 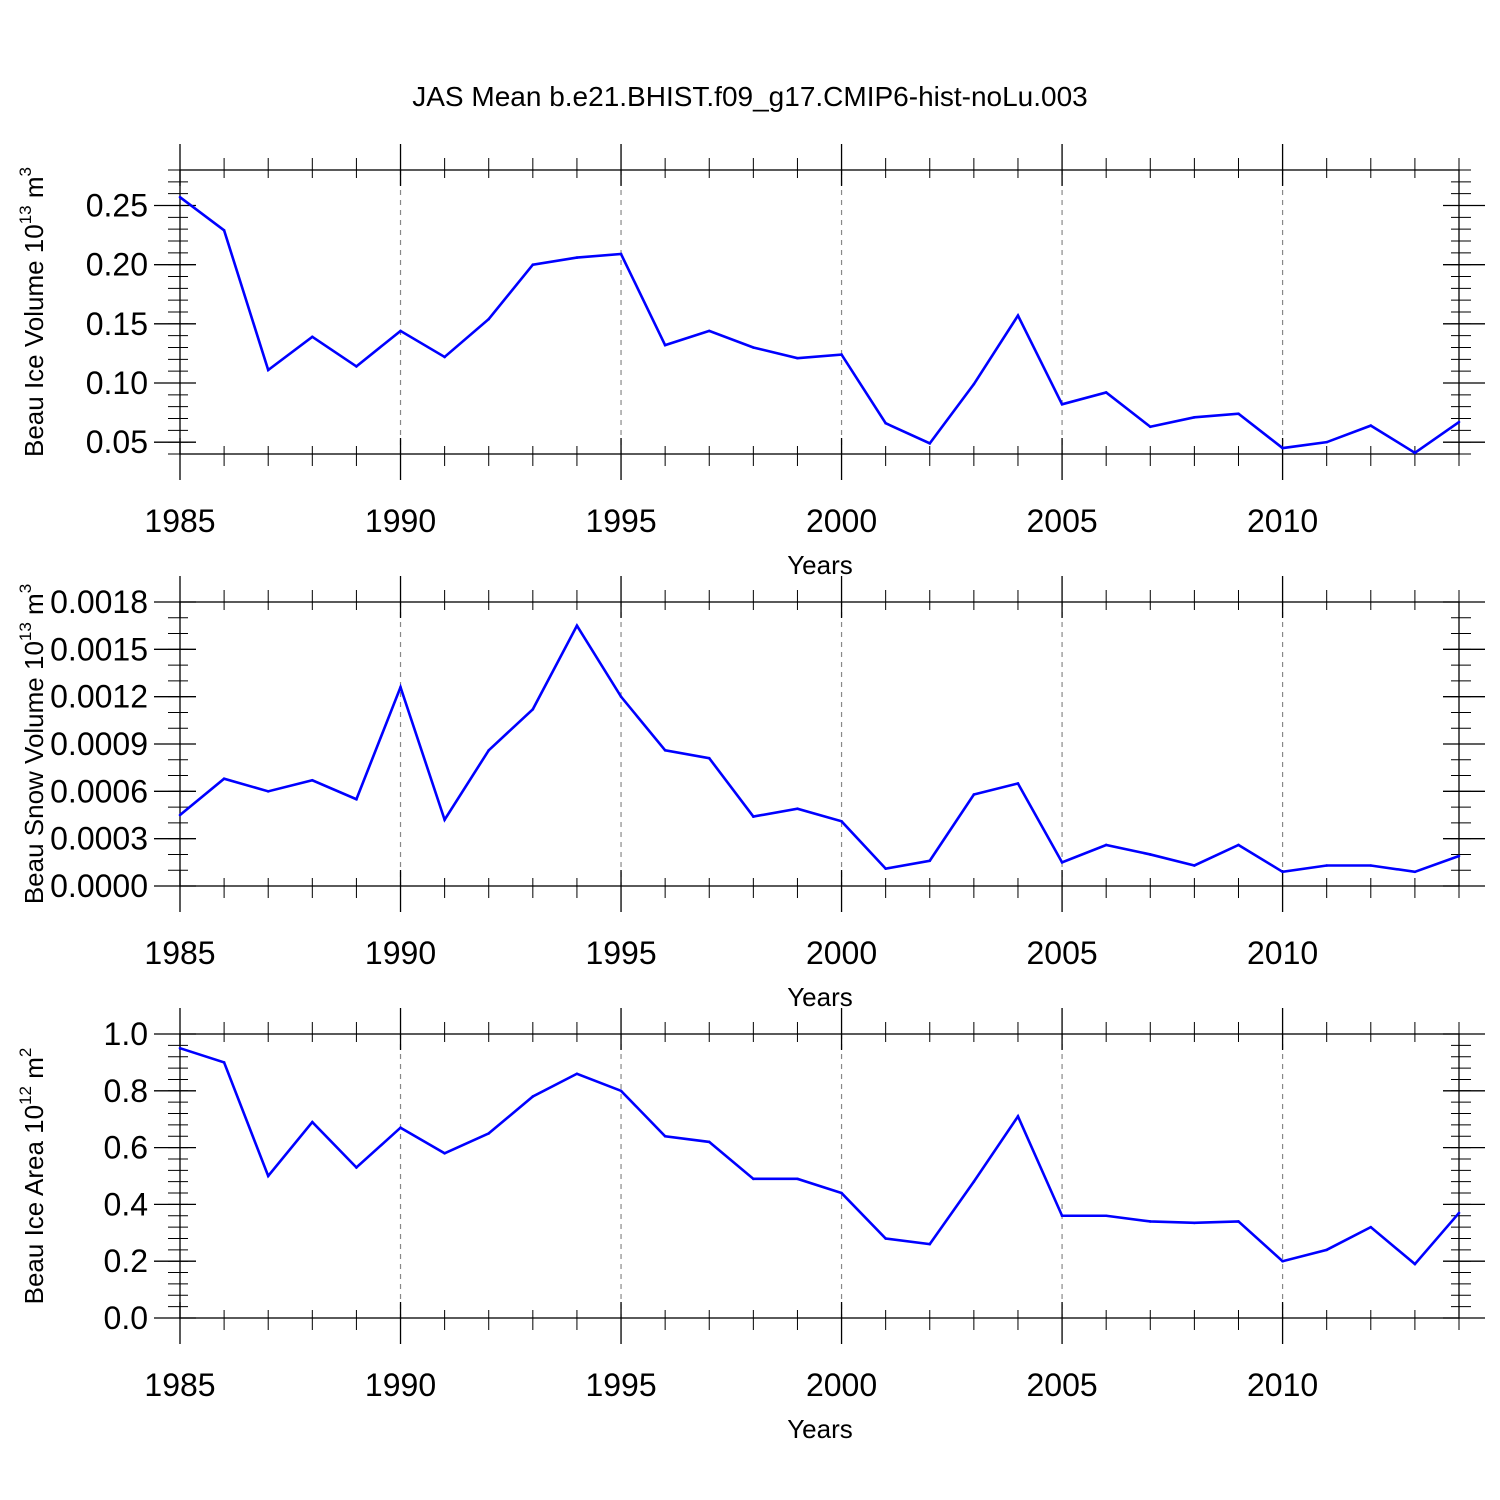 What do you see at coordinates (99, 697) in the screenshot?
I see `y-tick-label: 0.0012` at bounding box center [99, 697].